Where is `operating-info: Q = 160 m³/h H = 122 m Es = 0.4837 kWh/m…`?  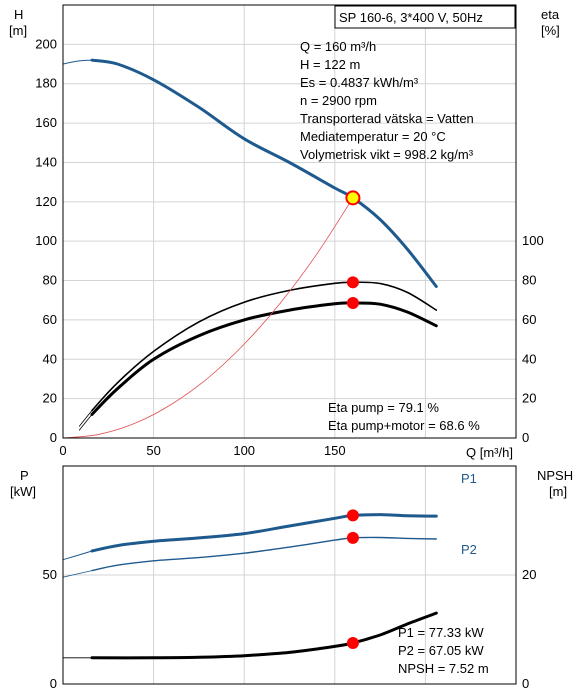 operating-info: Q = 160 m³/h H = 122 m Es = 0.4837 kWh/m… is located at coordinates (387, 100).